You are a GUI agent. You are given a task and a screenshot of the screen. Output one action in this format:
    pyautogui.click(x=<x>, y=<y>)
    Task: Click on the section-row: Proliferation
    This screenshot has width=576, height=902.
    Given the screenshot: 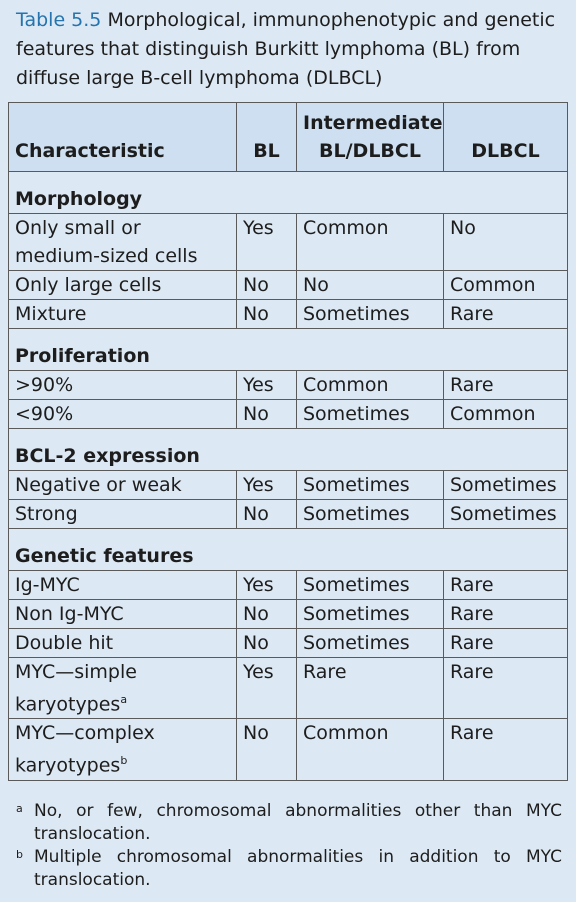 What is the action you would take?
    pyautogui.click(x=288, y=349)
    